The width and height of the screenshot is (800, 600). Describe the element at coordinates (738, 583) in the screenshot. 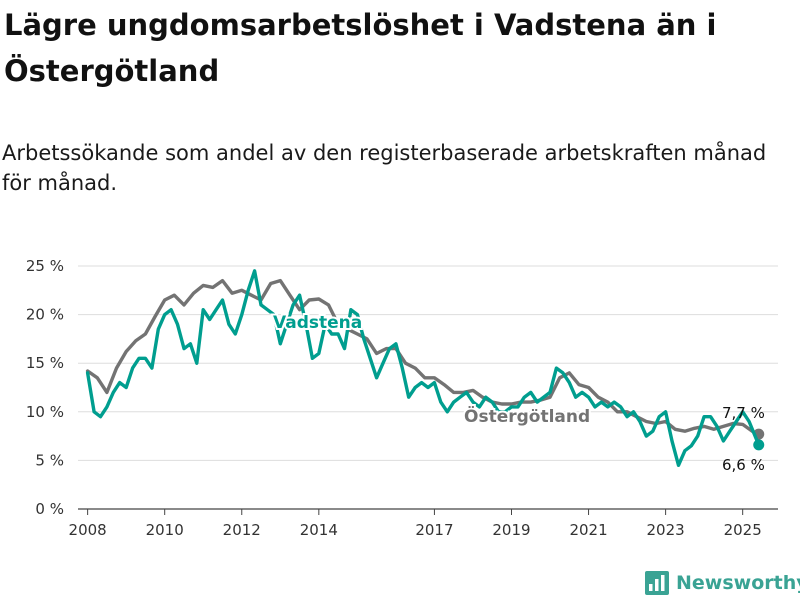

I see `brand-name: Newsworthy` at that location.